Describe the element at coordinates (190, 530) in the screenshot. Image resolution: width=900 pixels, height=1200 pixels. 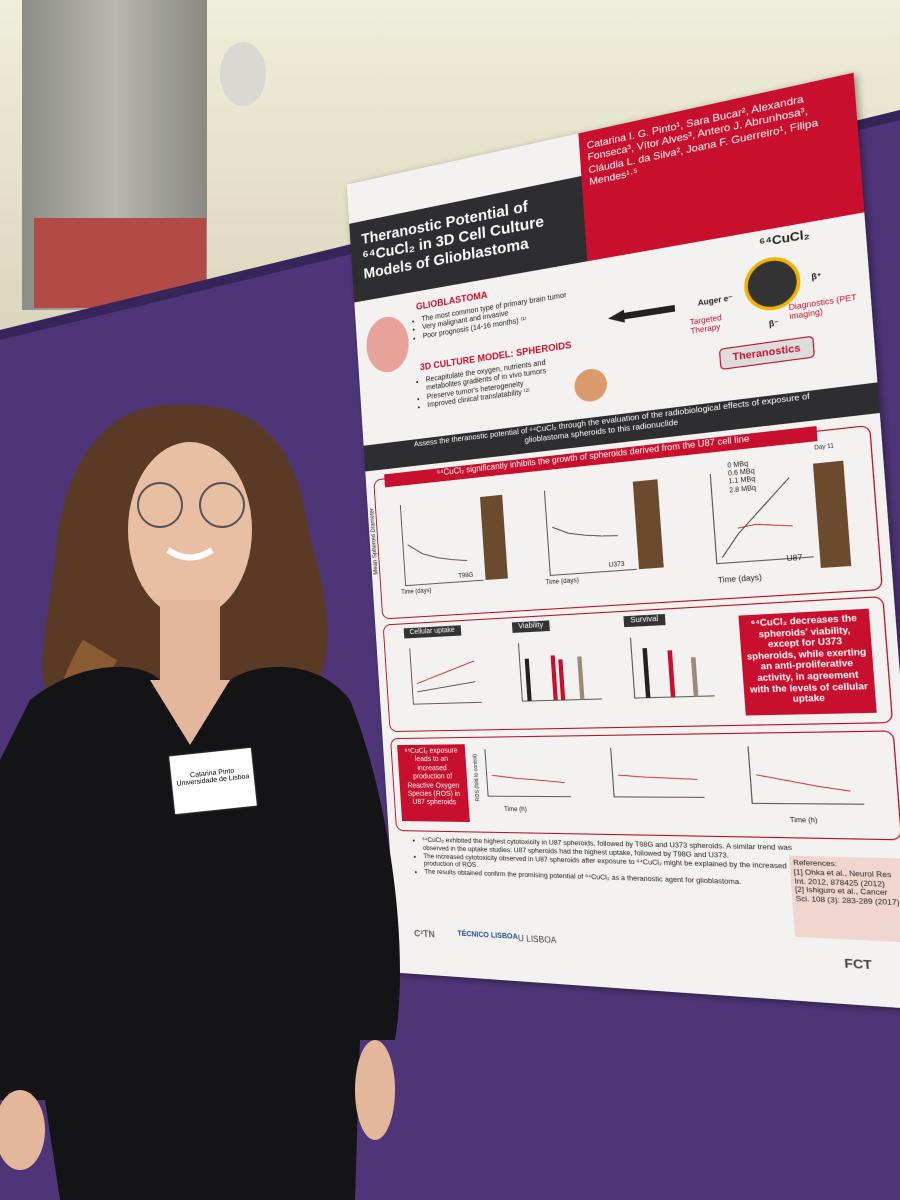
I see `face` at that location.